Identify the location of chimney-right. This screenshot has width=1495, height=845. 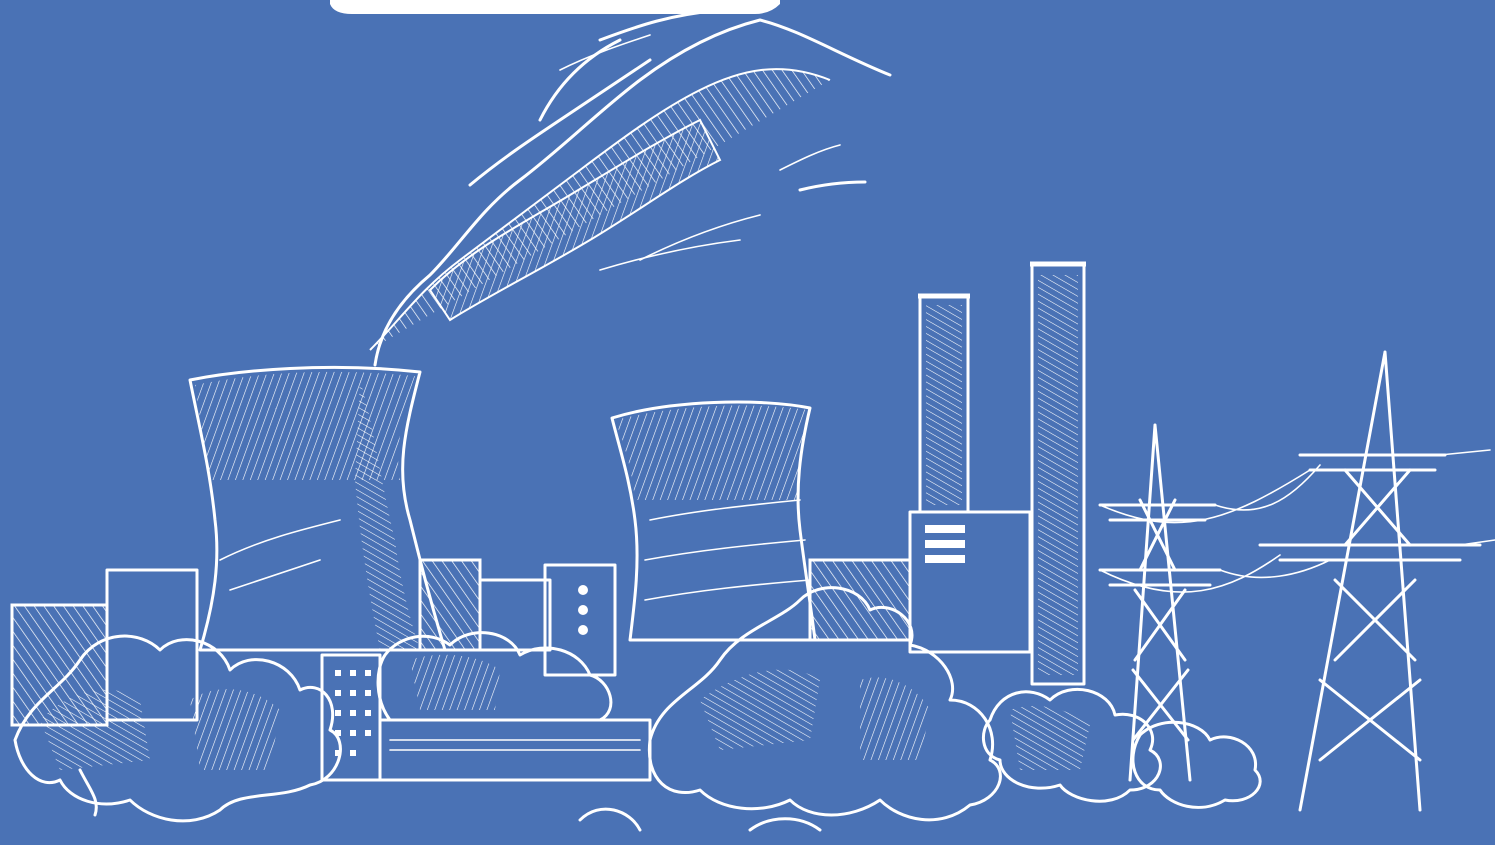
(1058, 473).